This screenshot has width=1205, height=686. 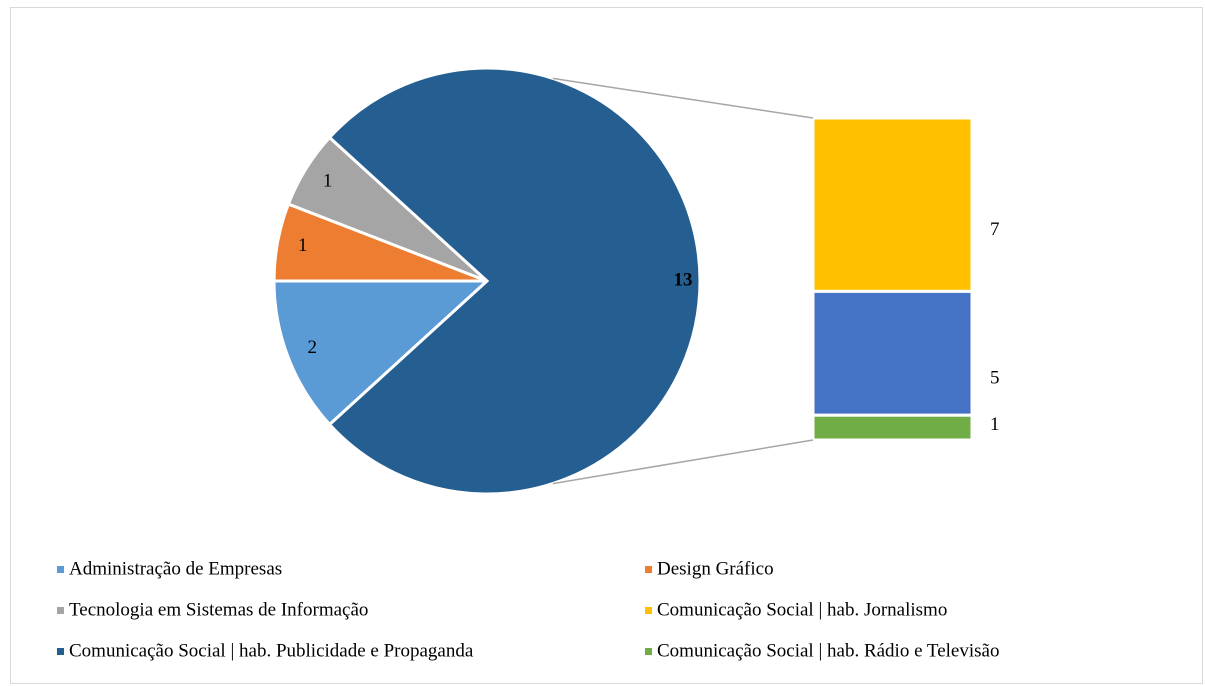 I want to click on legend-label: Design Gráfico, so click(x=715, y=568).